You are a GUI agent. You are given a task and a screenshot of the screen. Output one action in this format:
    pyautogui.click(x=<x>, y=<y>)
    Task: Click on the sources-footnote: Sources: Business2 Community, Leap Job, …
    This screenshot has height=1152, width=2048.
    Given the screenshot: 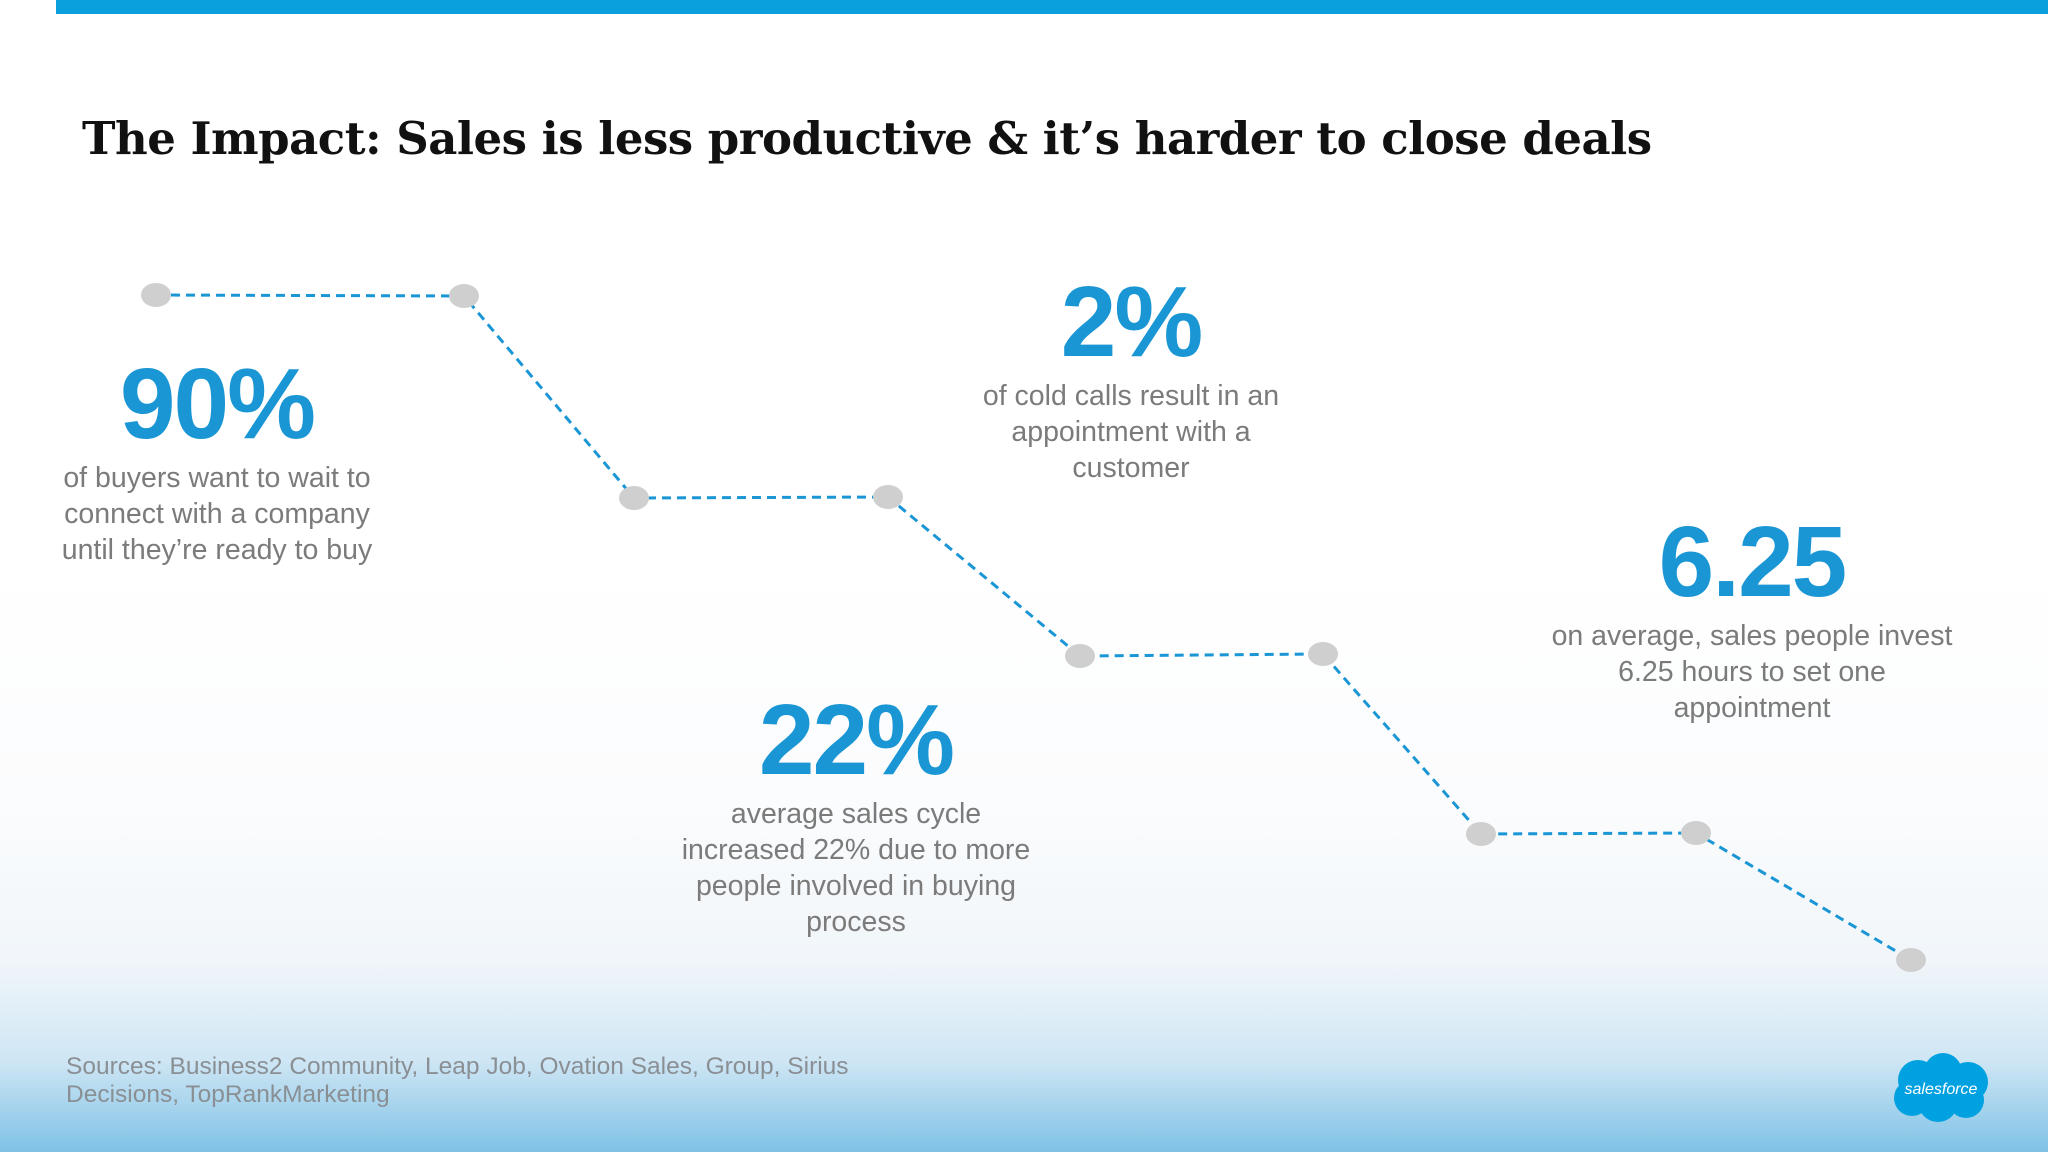 What is the action you would take?
    pyautogui.click(x=457, y=1080)
    